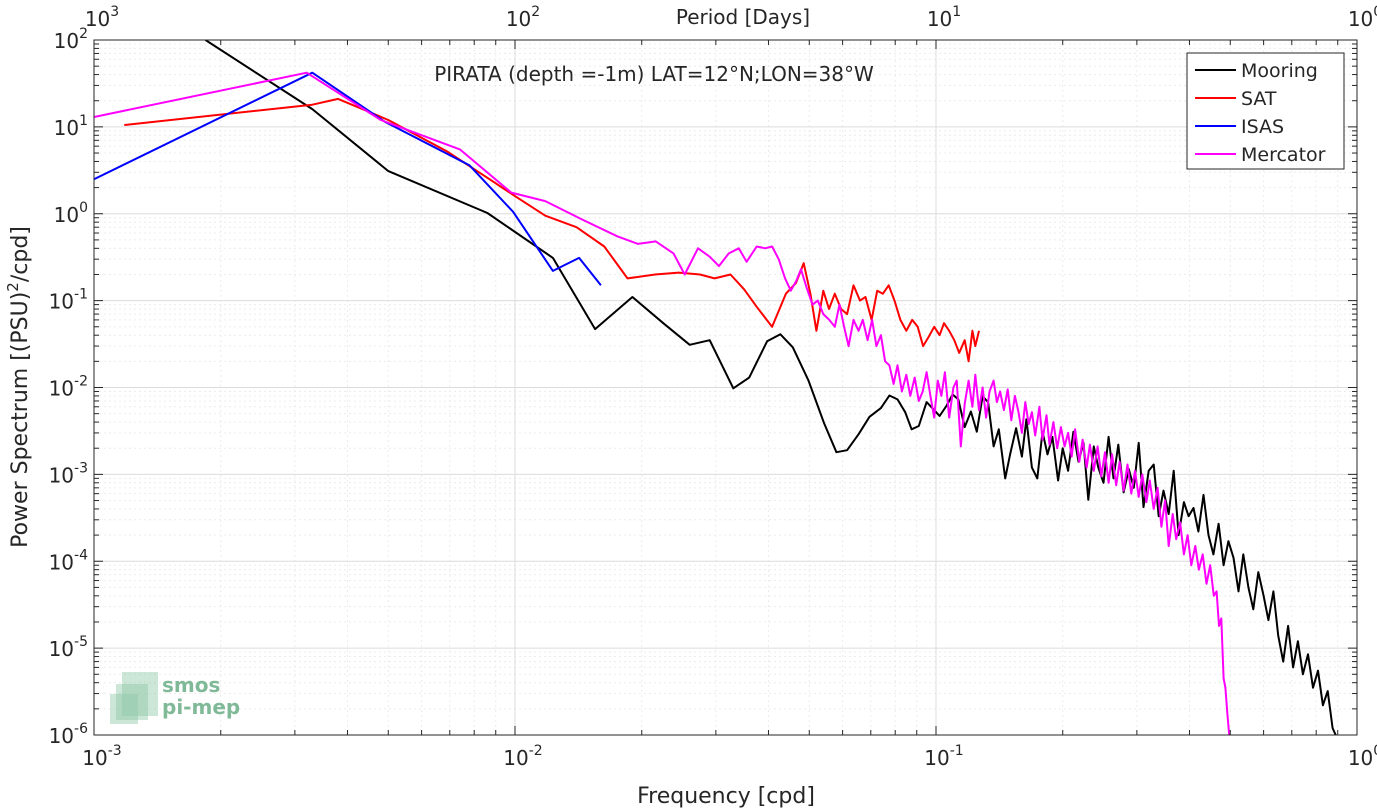  What do you see at coordinates (81, 382) in the screenshot?
I see `y-tick-label-exponent: -2` at bounding box center [81, 382].